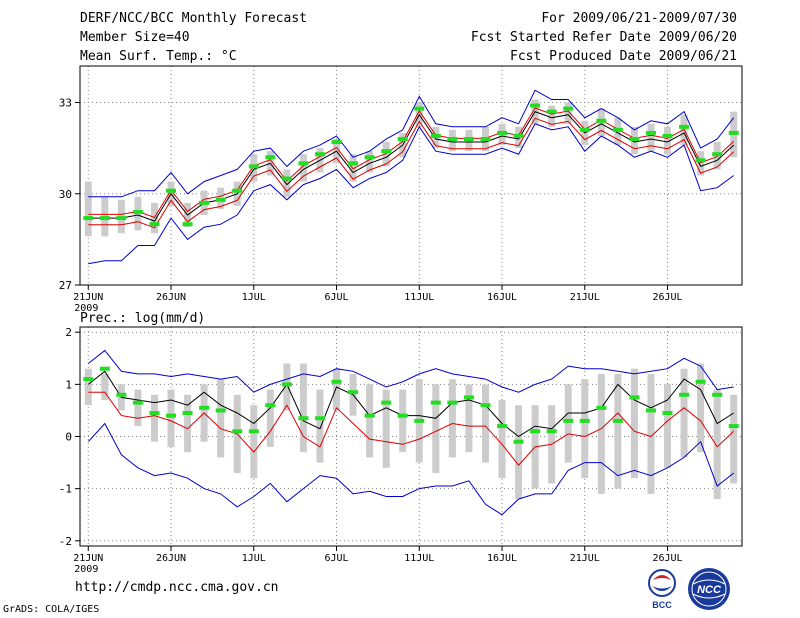 The width and height of the screenshot is (800, 618). Describe the element at coordinates (86, 308) in the screenshot. I see `temperature-year-label: 2009` at that location.